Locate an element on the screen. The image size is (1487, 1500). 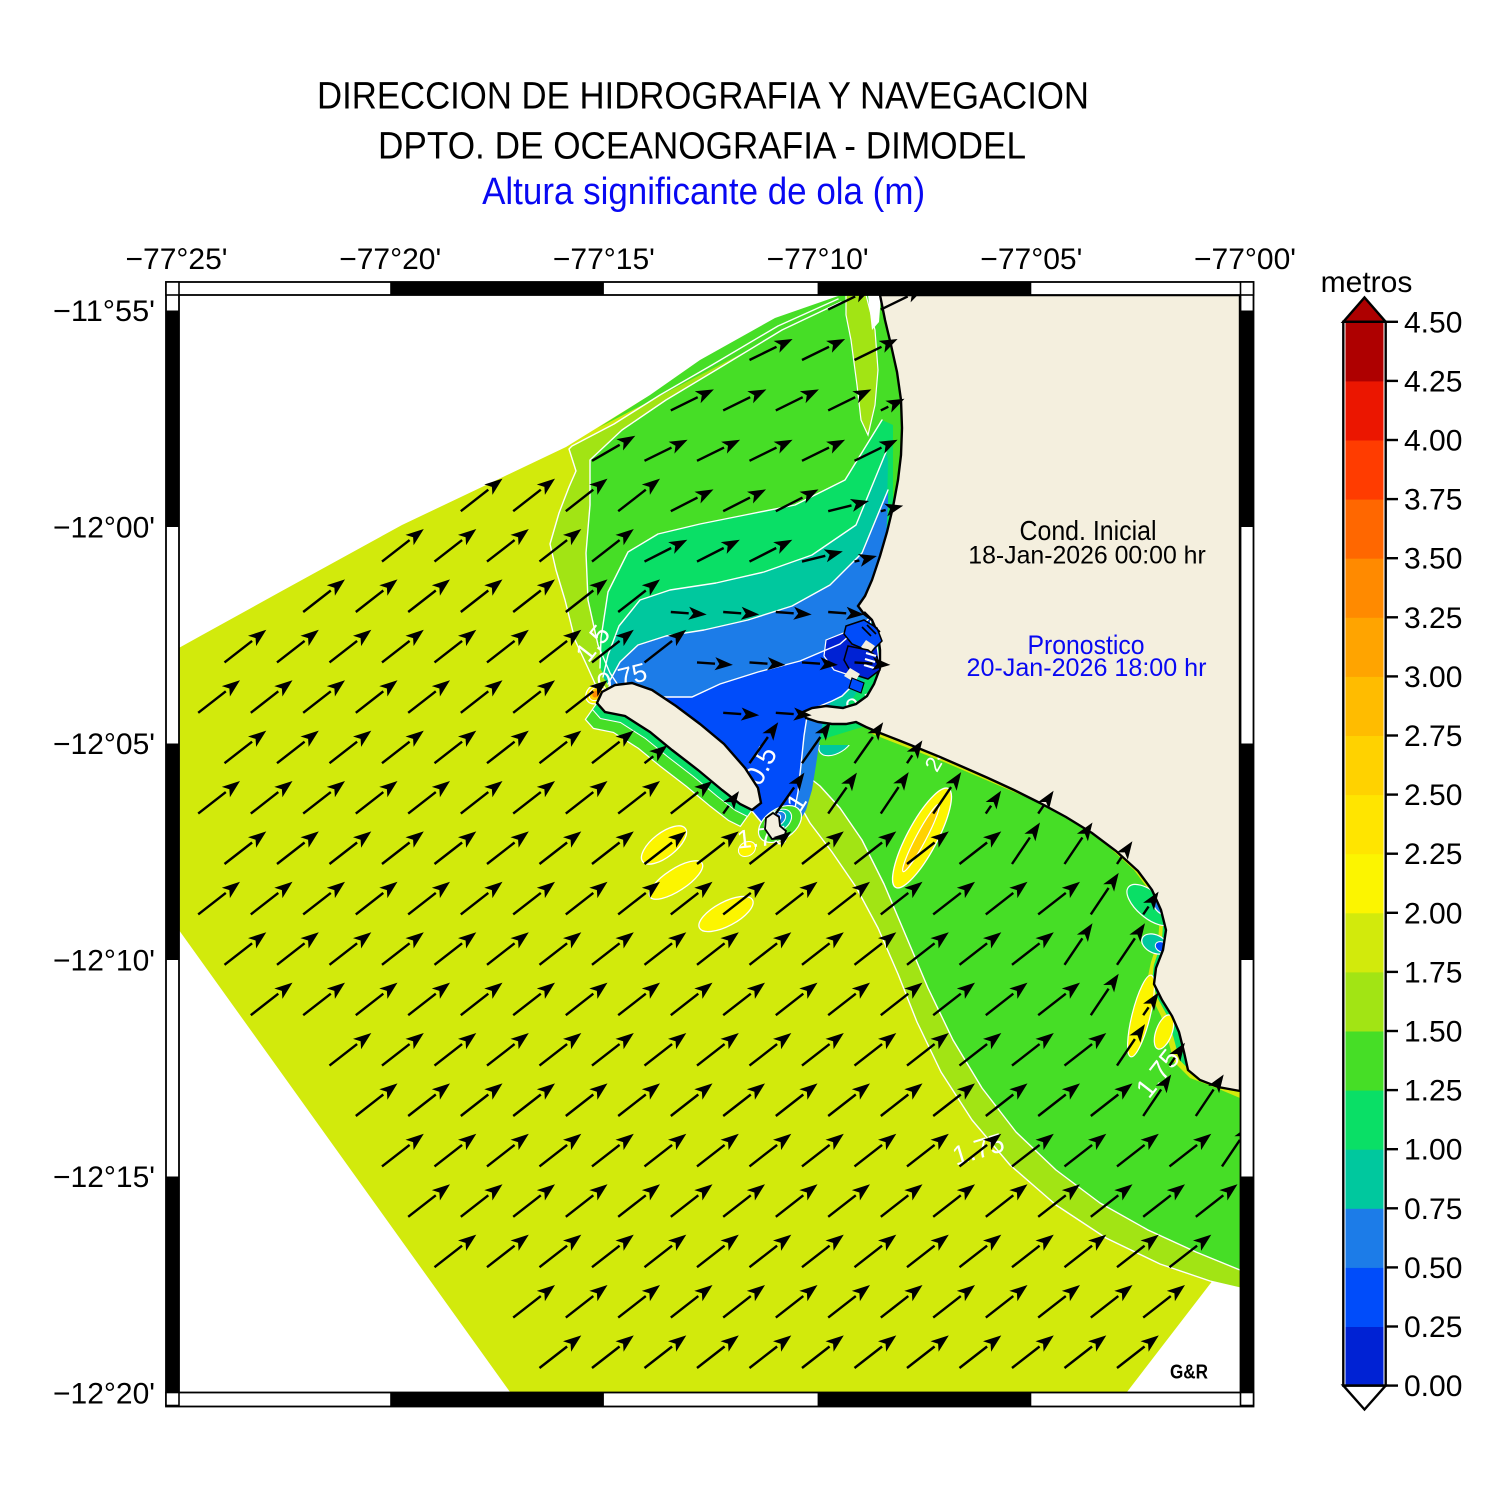
svg-text: 0.25 is located at coordinates (1433, 1327).